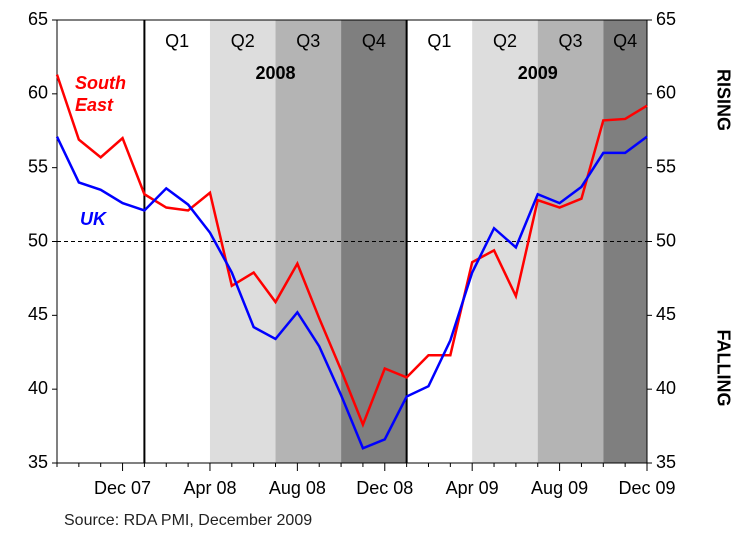  What do you see at coordinates (472, 488) in the screenshot?
I see `x-tick-label: Apr 09` at bounding box center [472, 488].